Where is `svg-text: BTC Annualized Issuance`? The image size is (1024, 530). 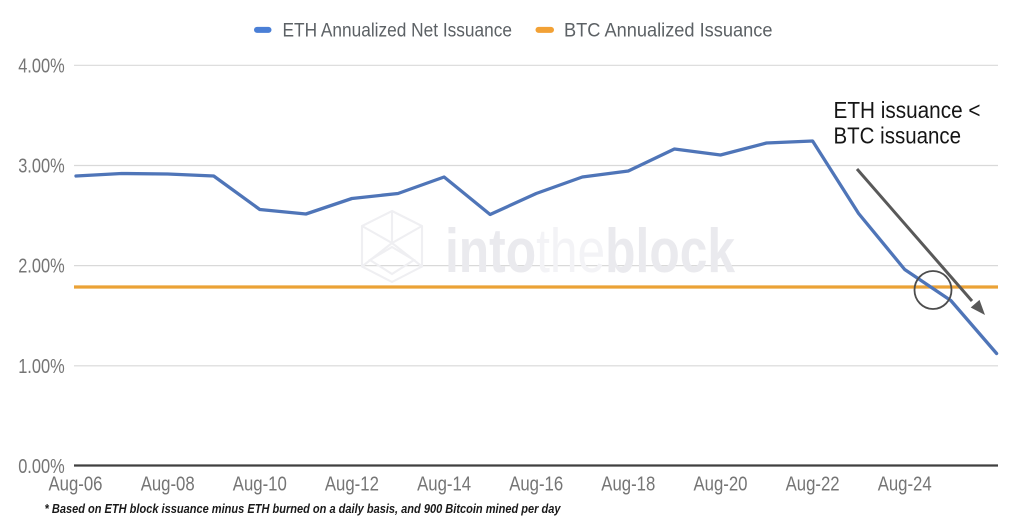
svg-text: BTC Annualized Issuance is located at coordinates (668, 31).